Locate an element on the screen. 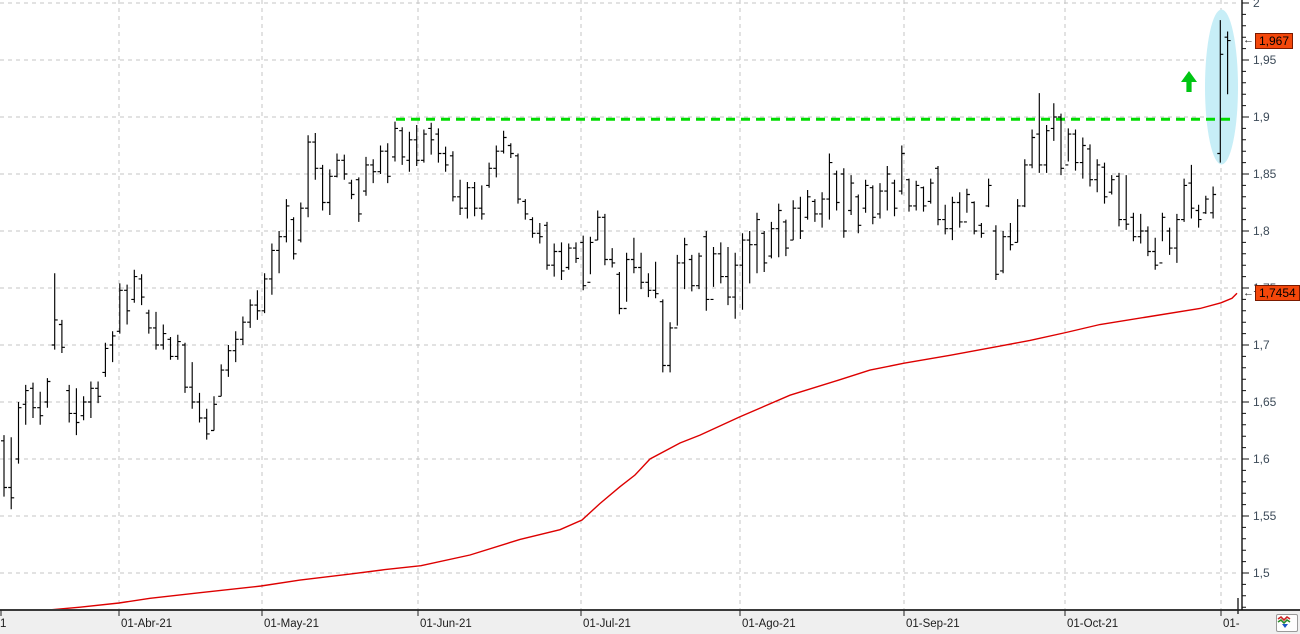 The image size is (1300, 634). y-axis-label: 1,6 is located at coordinates (1261, 459).